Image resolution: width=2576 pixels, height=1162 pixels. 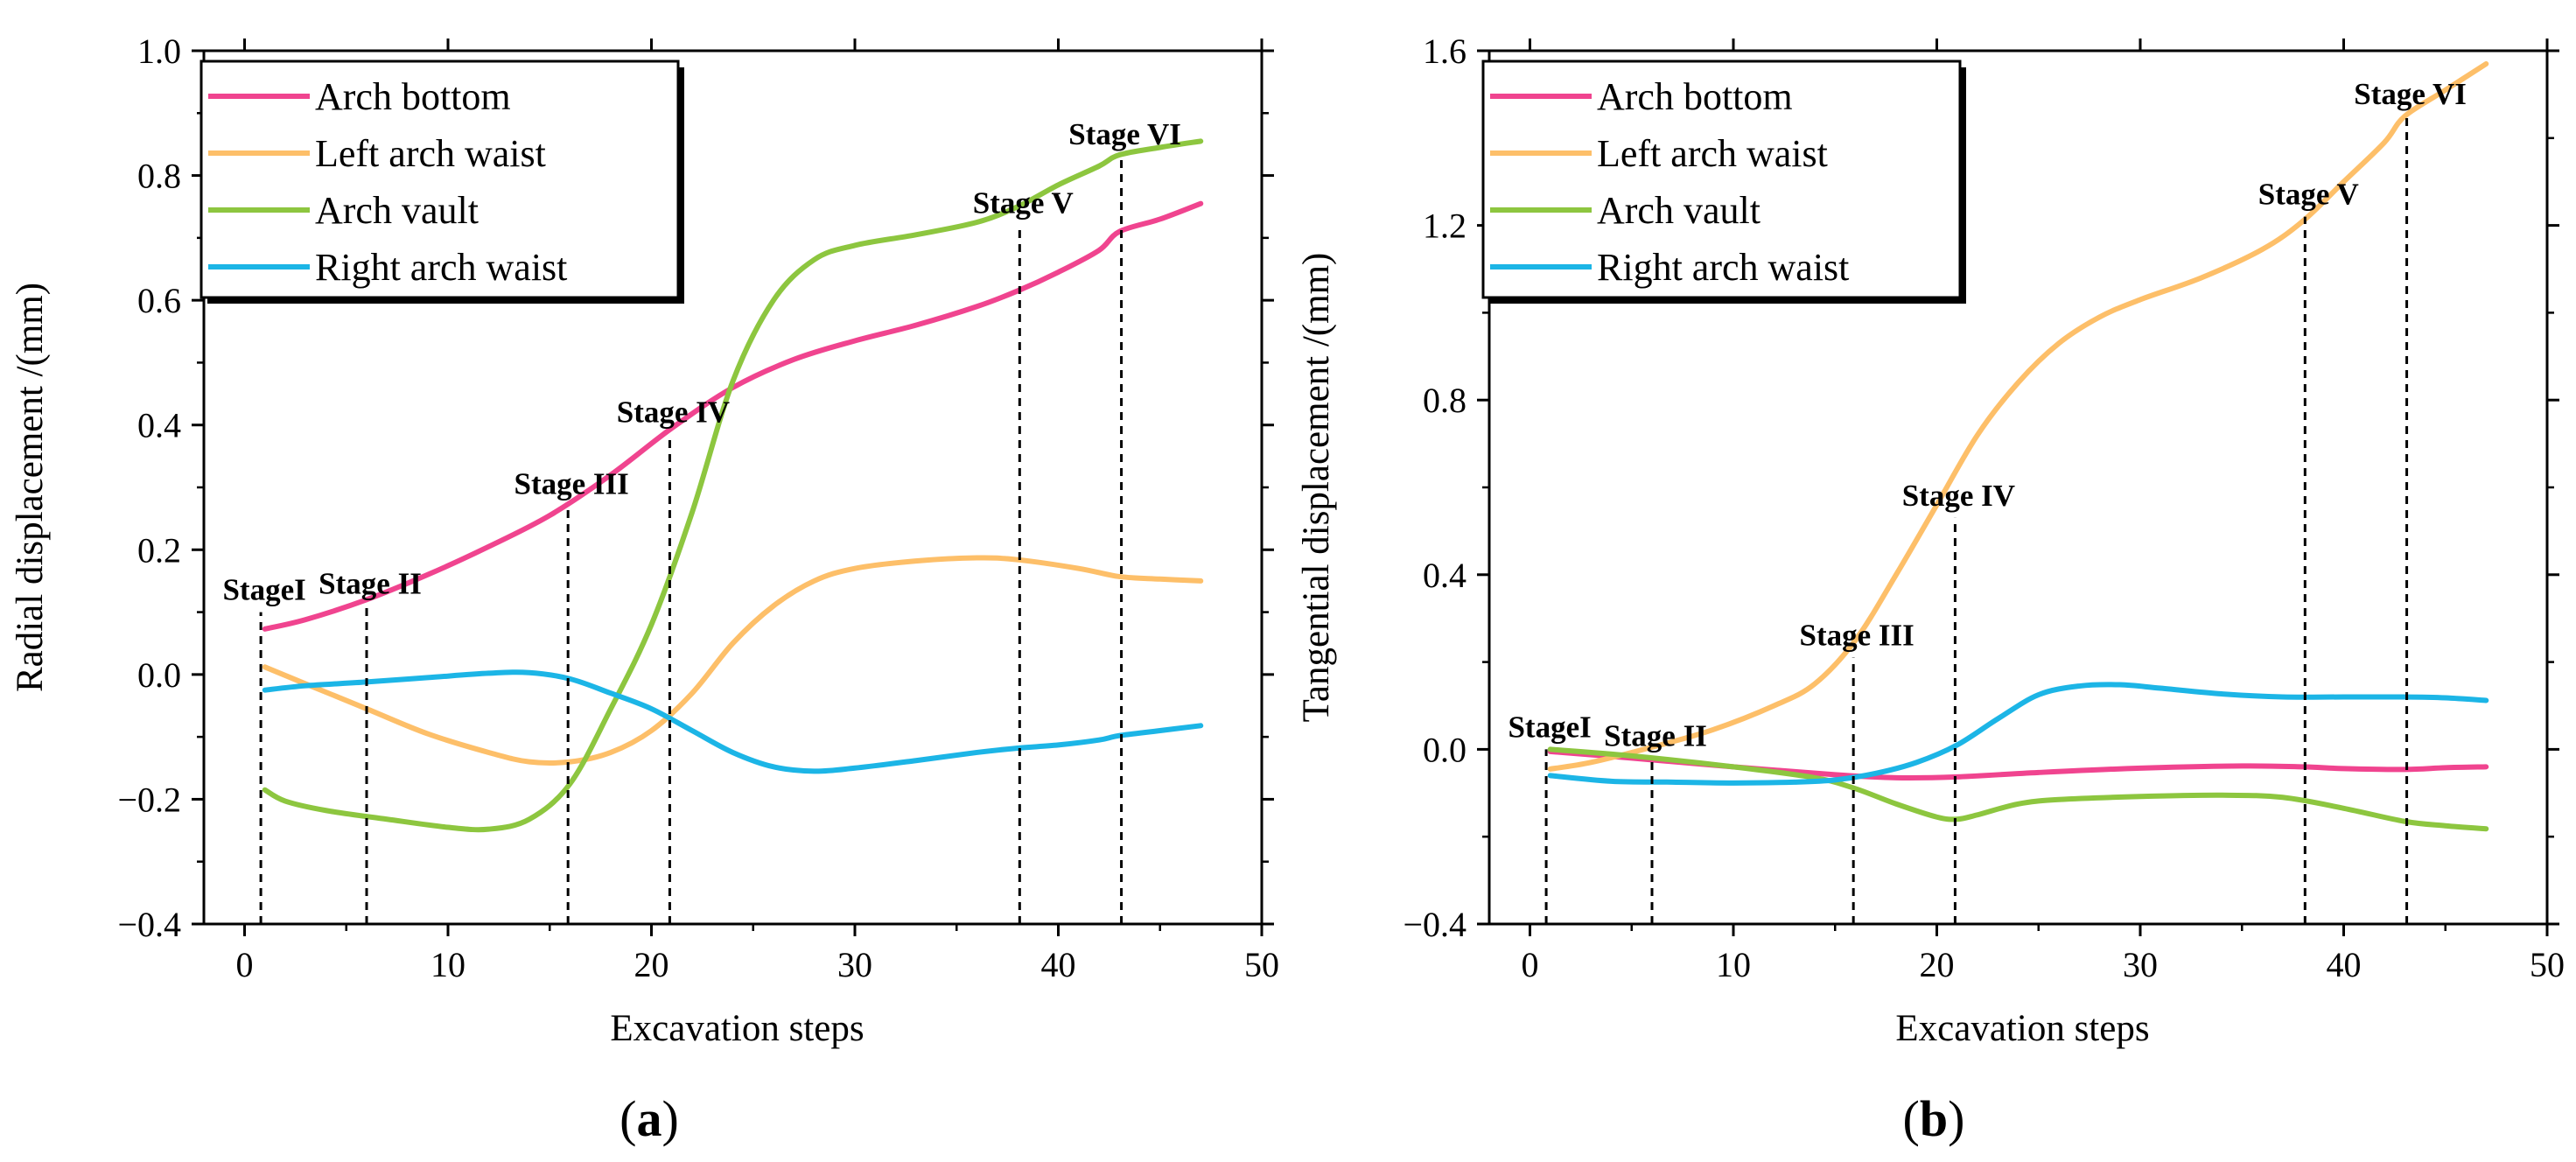 What do you see at coordinates (649, 1118) in the screenshot?
I see `panel-label: (a)` at bounding box center [649, 1118].